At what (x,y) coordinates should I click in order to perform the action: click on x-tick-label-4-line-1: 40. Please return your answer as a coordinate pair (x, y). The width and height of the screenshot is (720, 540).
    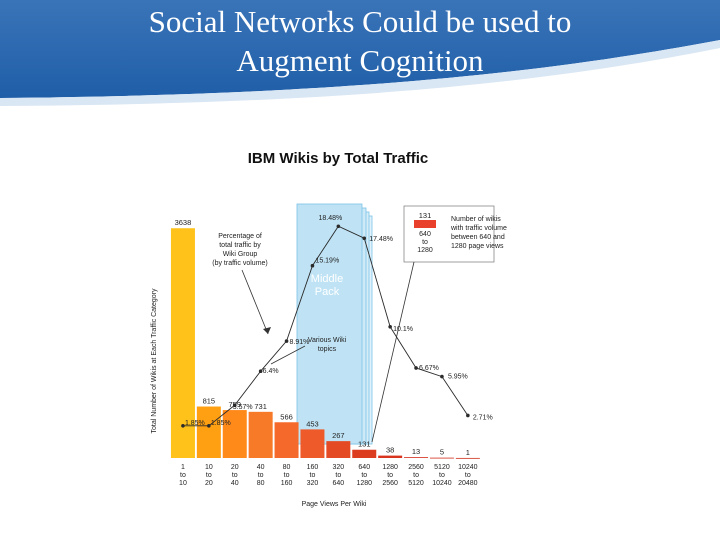
    Looking at the image, I should click on (261, 467).